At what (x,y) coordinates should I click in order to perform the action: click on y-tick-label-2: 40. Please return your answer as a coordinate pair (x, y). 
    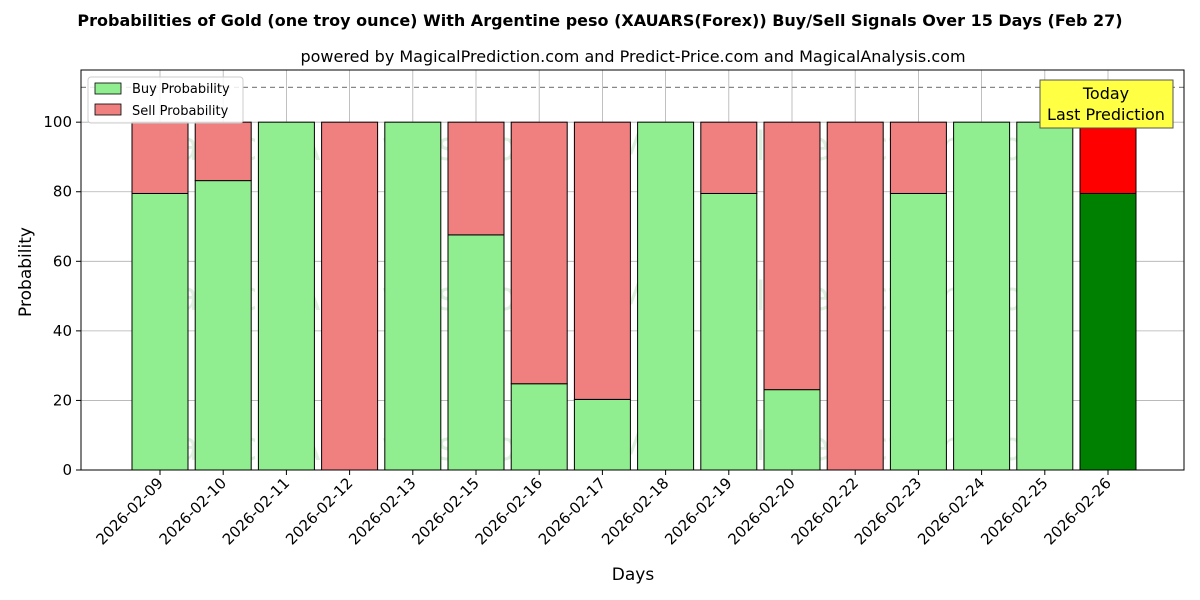
    Looking at the image, I should click on (62, 331).